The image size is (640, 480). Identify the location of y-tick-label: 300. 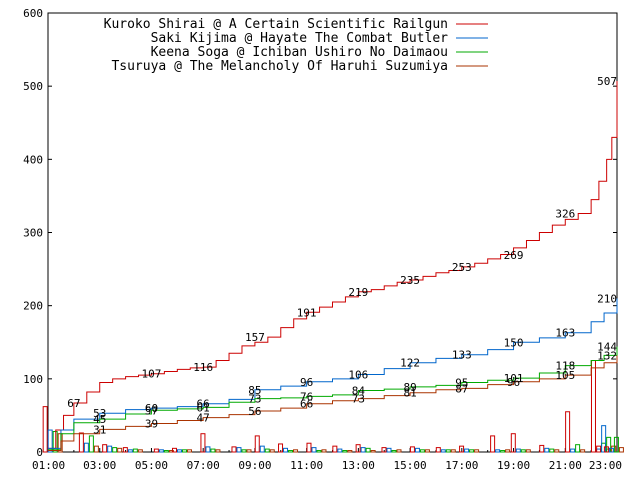
(33, 233).